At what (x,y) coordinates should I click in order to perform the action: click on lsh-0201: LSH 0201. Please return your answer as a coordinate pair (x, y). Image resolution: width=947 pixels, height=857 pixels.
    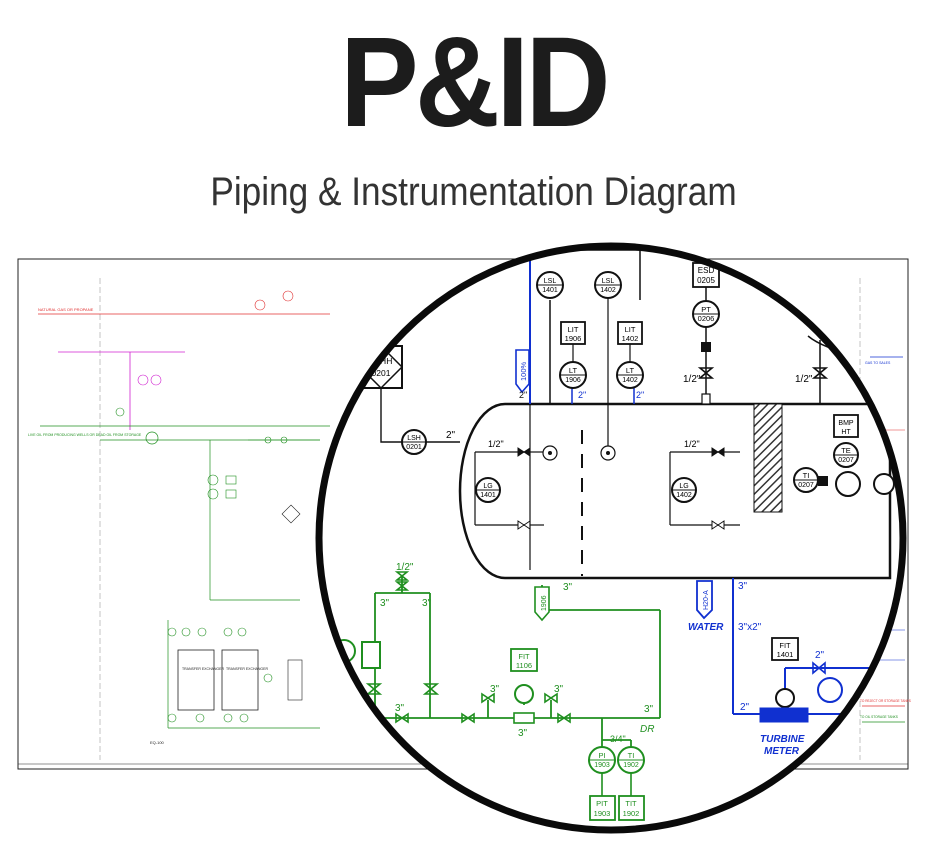
    Looking at the image, I should click on (414, 442).